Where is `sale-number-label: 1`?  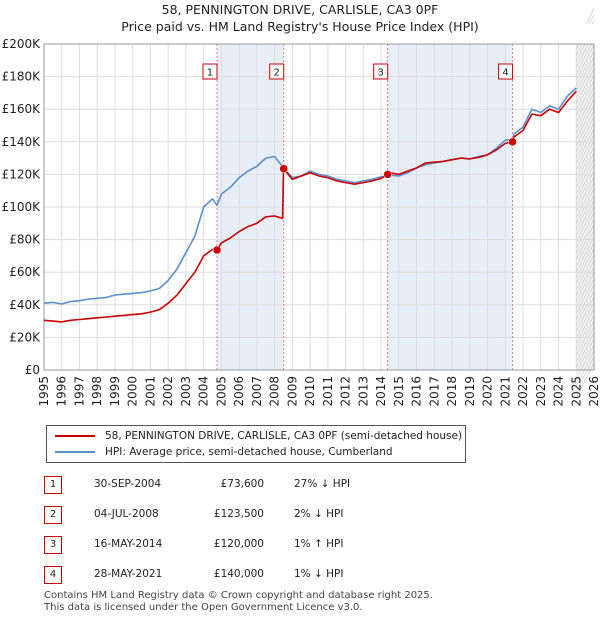
sale-number-label: 1 is located at coordinates (210, 73).